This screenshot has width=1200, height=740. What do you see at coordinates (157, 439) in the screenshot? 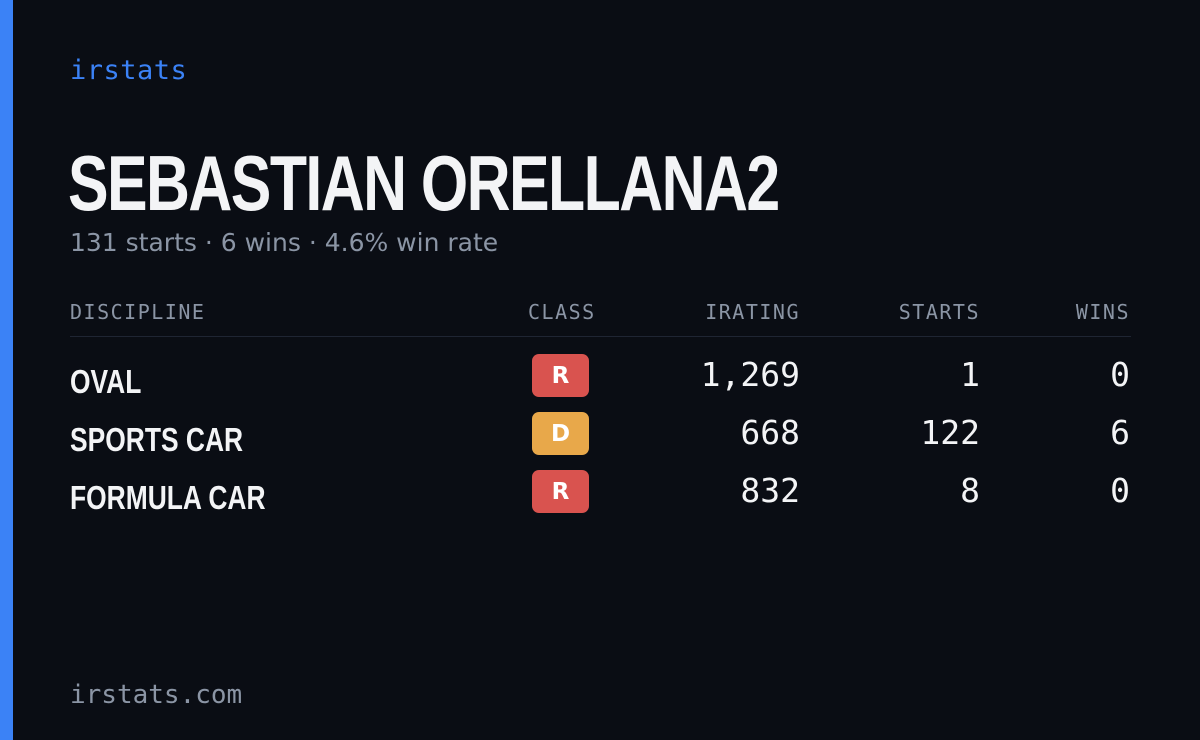
I see `discipline-name: SPORTS CAR` at bounding box center [157, 439].